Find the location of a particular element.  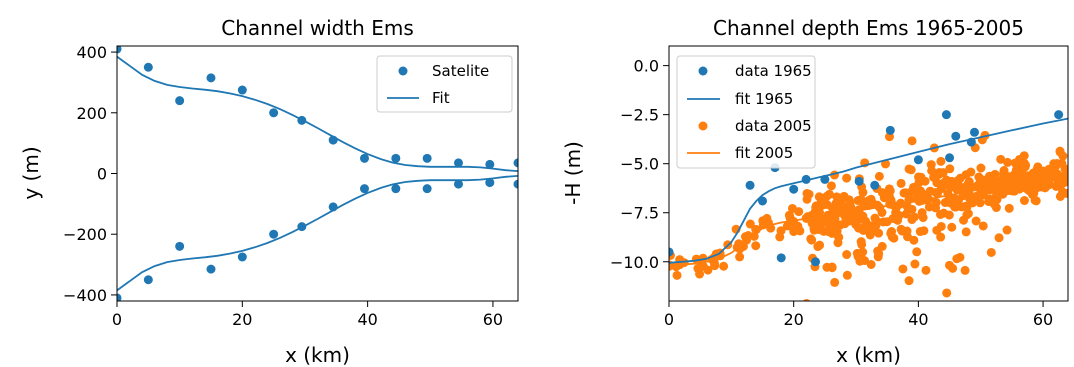

y-tick-label: −2.5 is located at coordinates (639, 115).